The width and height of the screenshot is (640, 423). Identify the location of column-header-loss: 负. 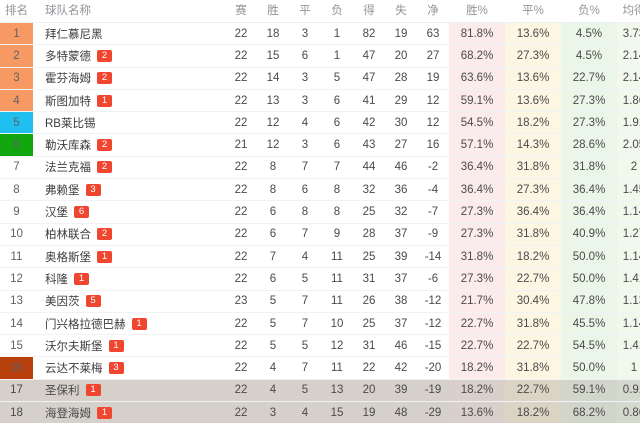
(337, 11).